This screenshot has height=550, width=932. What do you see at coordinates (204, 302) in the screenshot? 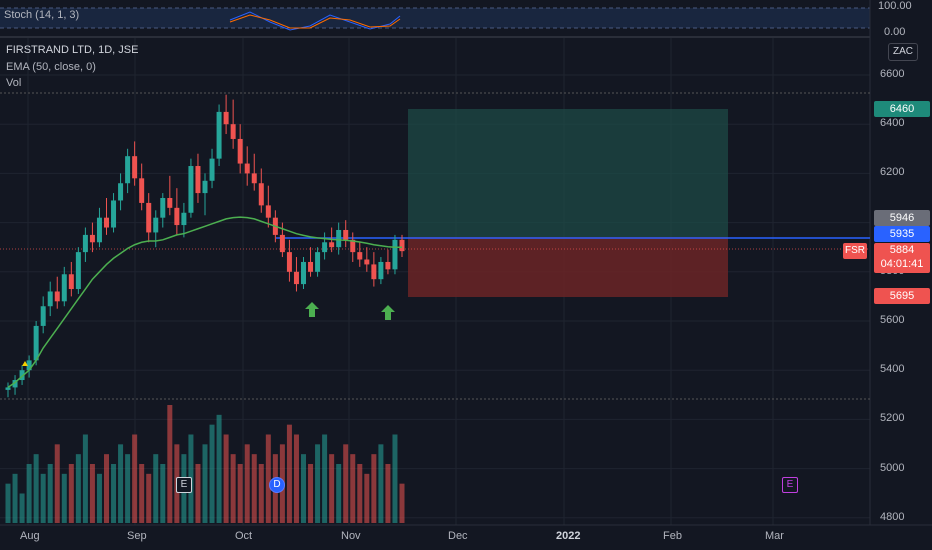
I see `ema-line` at bounding box center [204, 302].